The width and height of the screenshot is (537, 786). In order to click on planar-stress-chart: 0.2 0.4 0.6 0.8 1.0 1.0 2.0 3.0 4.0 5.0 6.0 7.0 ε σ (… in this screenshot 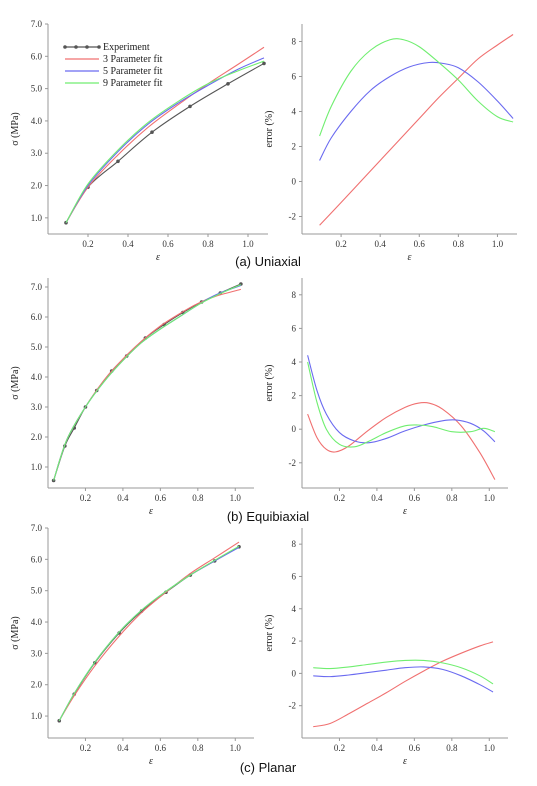, I will do `click(132, 645)`.